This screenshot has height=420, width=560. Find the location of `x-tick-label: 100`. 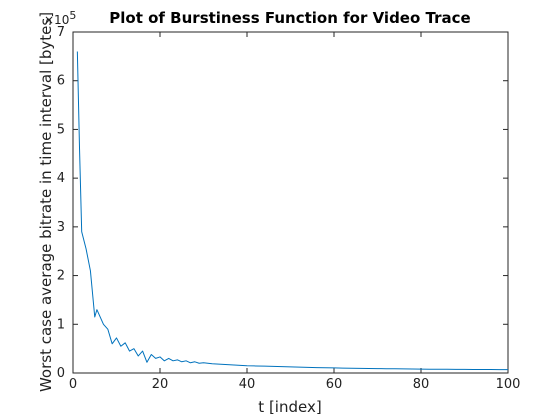

x-tick-label: 100 is located at coordinates (508, 384).